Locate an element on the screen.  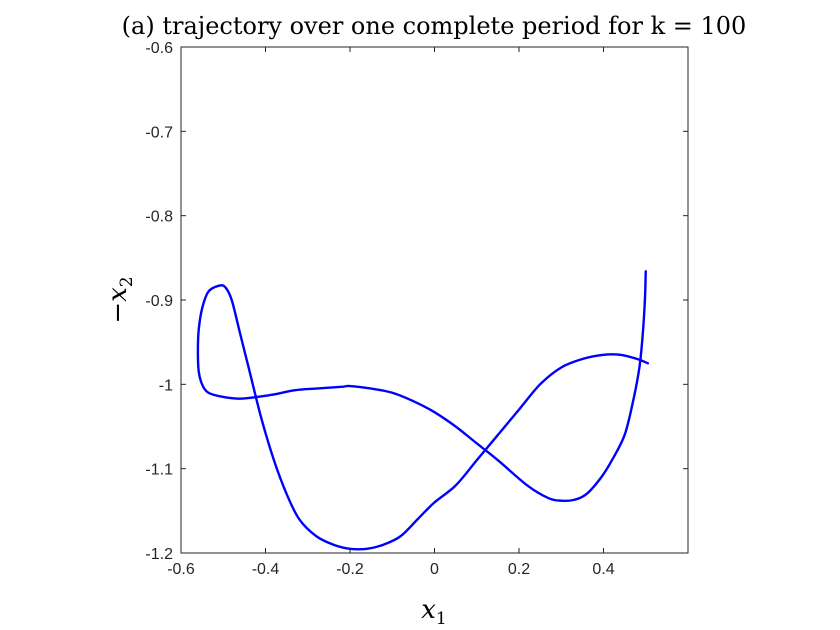
y-tick-label: -0.8 is located at coordinates (159, 217).